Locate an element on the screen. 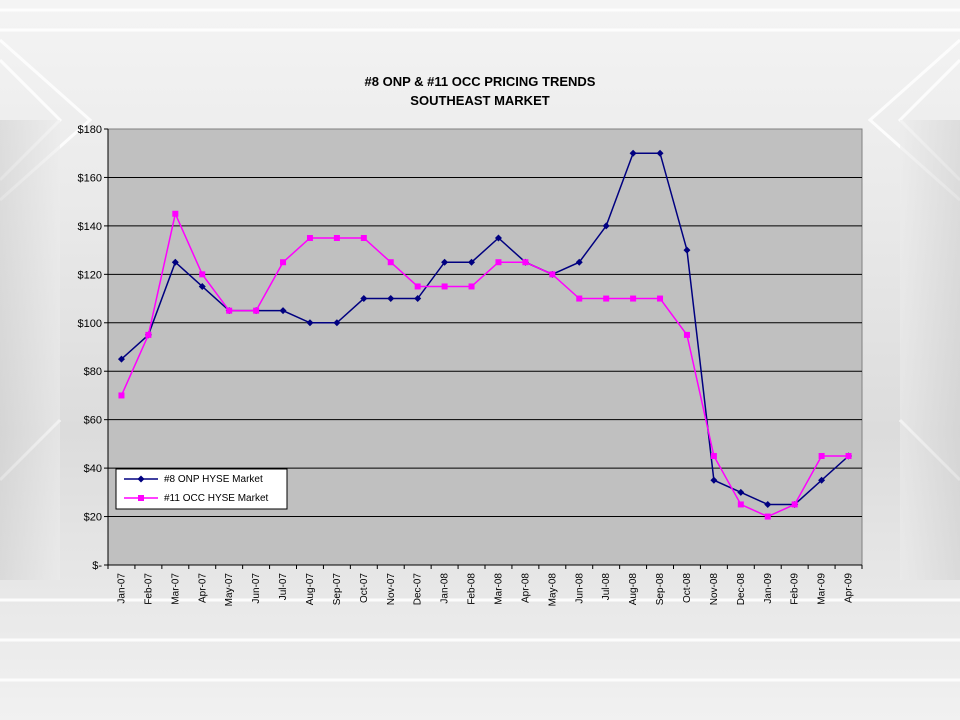 This screenshot has height=720, width=960. x-tick-label: Apr-07 is located at coordinates (202, 588).